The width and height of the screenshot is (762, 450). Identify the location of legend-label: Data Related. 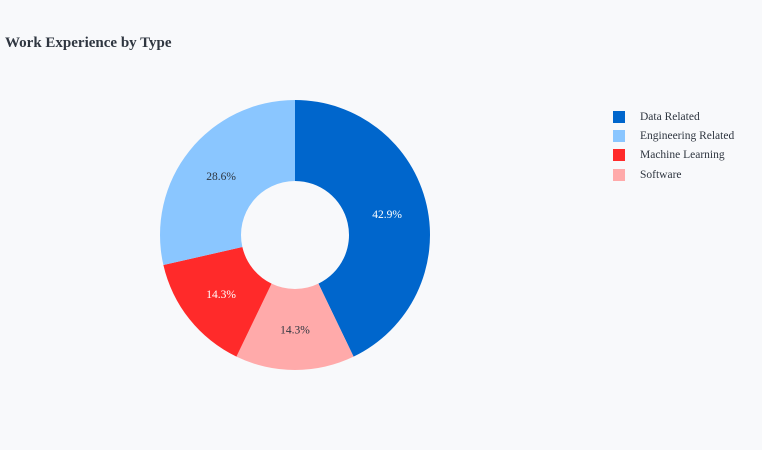
(670, 116).